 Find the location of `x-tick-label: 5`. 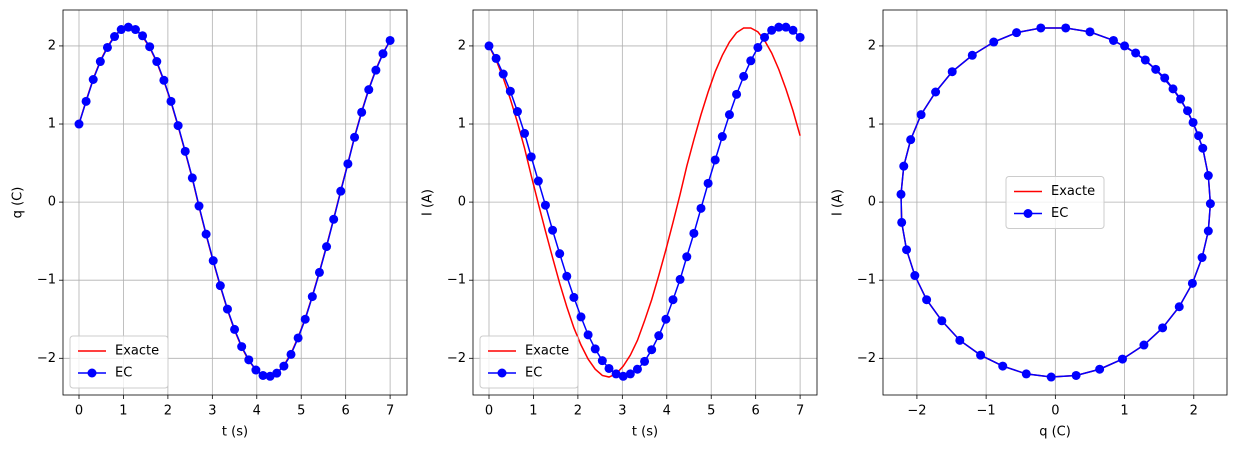

x-tick-label: 5 is located at coordinates (711, 411).